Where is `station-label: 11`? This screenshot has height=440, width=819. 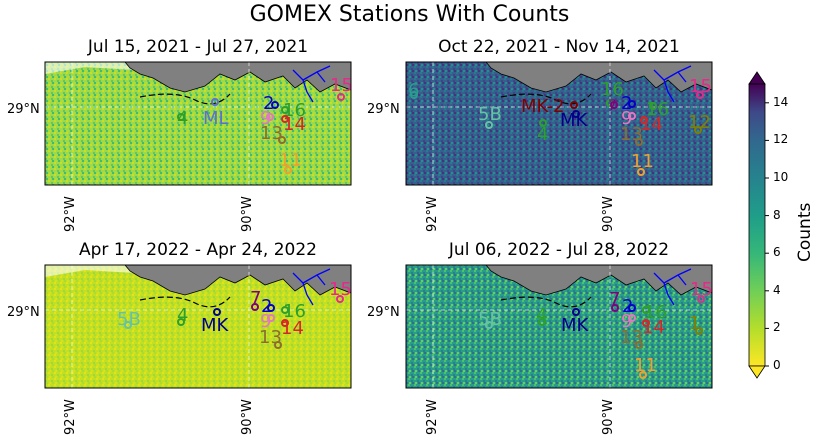 station-label: 11 is located at coordinates (290, 160).